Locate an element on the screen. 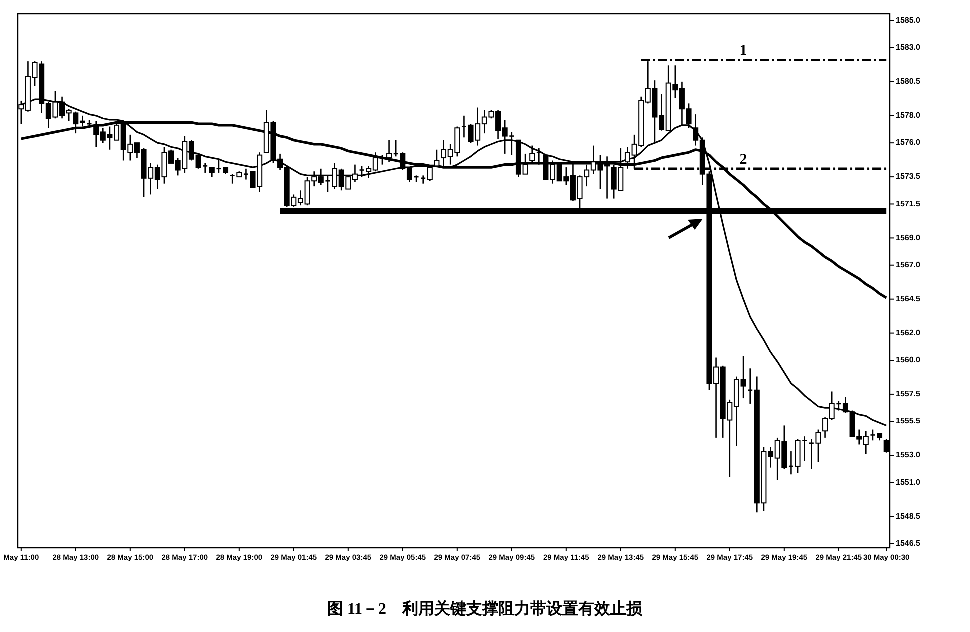  text: 图 11－2 利用关键支撑阻力带设置有效止损 is located at coordinates (485, 609).